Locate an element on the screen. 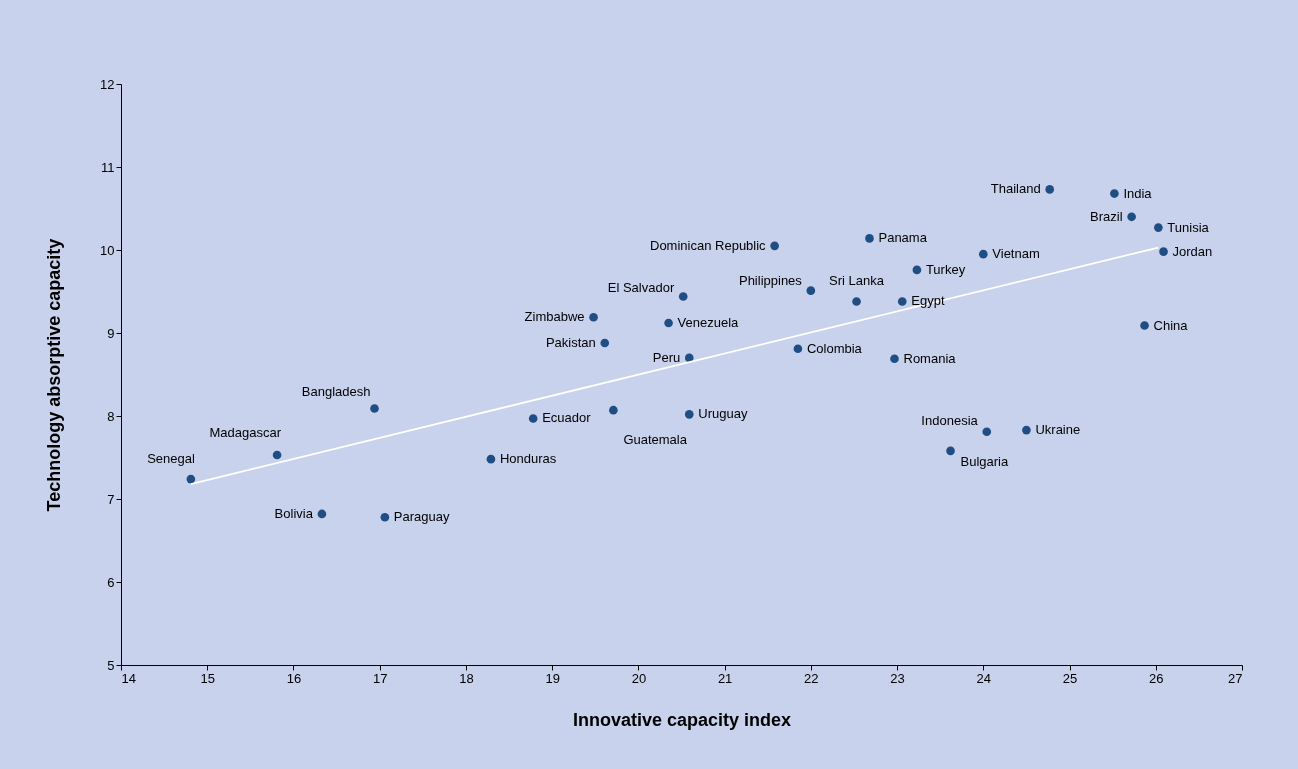 The image size is (1298, 769). annotation: Dominican Republic is located at coordinates (708, 245).